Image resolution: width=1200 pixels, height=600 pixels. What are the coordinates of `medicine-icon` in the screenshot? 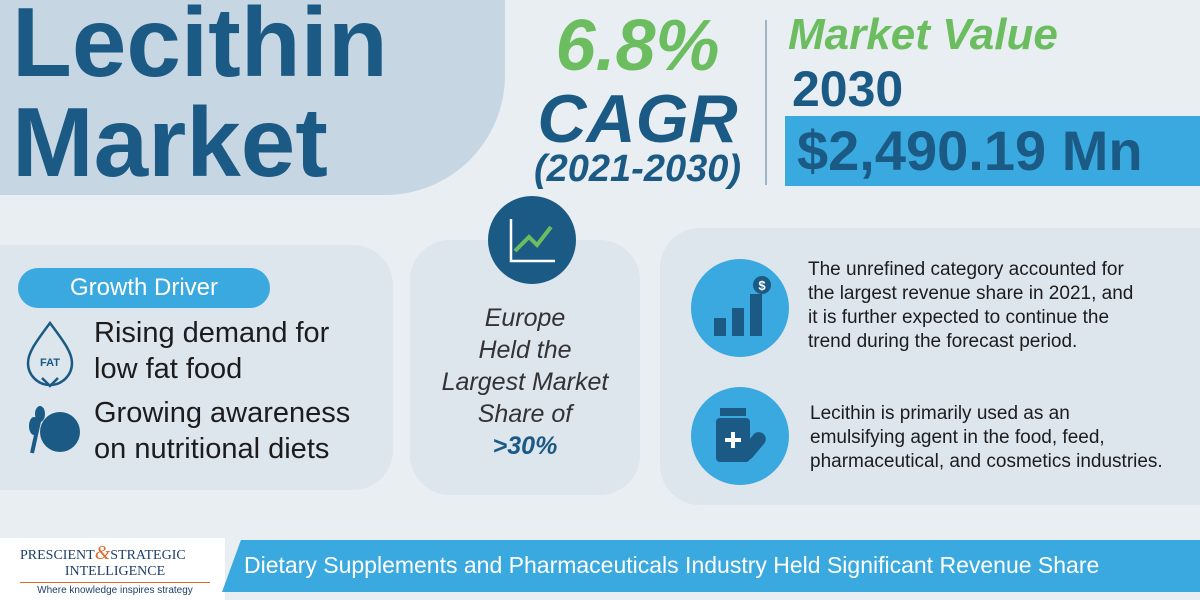 It's located at (740, 436).